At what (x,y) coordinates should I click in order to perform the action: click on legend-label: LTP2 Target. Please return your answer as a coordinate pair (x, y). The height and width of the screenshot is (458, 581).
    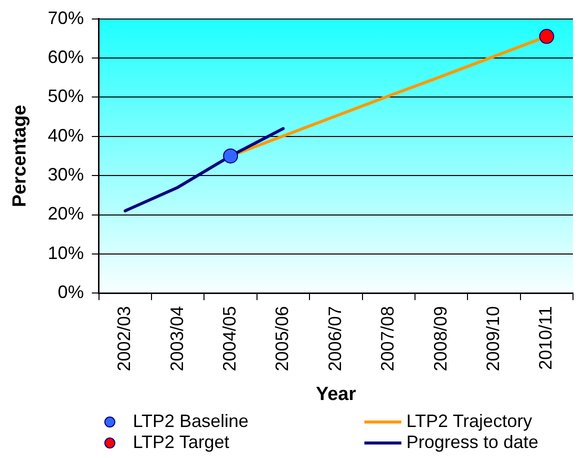
    Looking at the image, I should click on (181, 442).